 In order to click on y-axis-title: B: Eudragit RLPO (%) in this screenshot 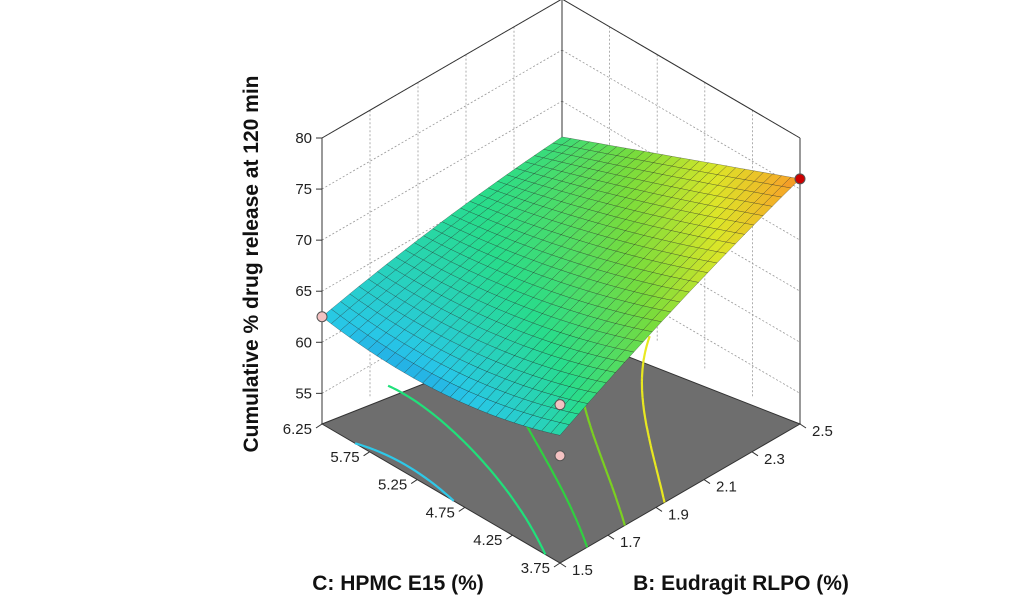, I will do `click(741, 583)`.